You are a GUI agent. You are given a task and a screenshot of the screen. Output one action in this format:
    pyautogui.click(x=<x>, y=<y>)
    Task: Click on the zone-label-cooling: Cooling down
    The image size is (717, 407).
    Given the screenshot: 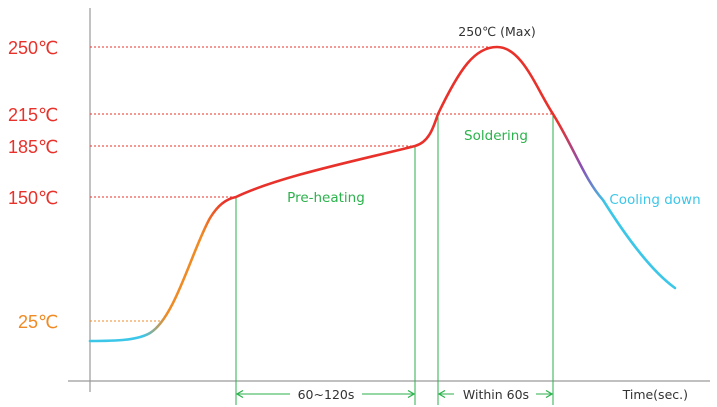 What is the action you would take?
    pyautogui.click(x=654, y=200)
    